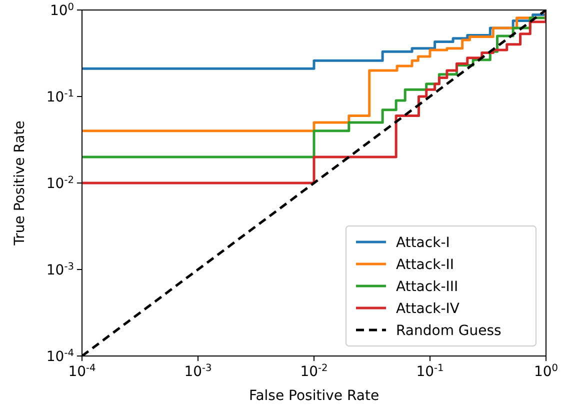 The image size is (571, 406). Describe the element at coordinates (60, 97) in the screenshot. I see `y-tick-label: 10$^{-1}$` at that location.